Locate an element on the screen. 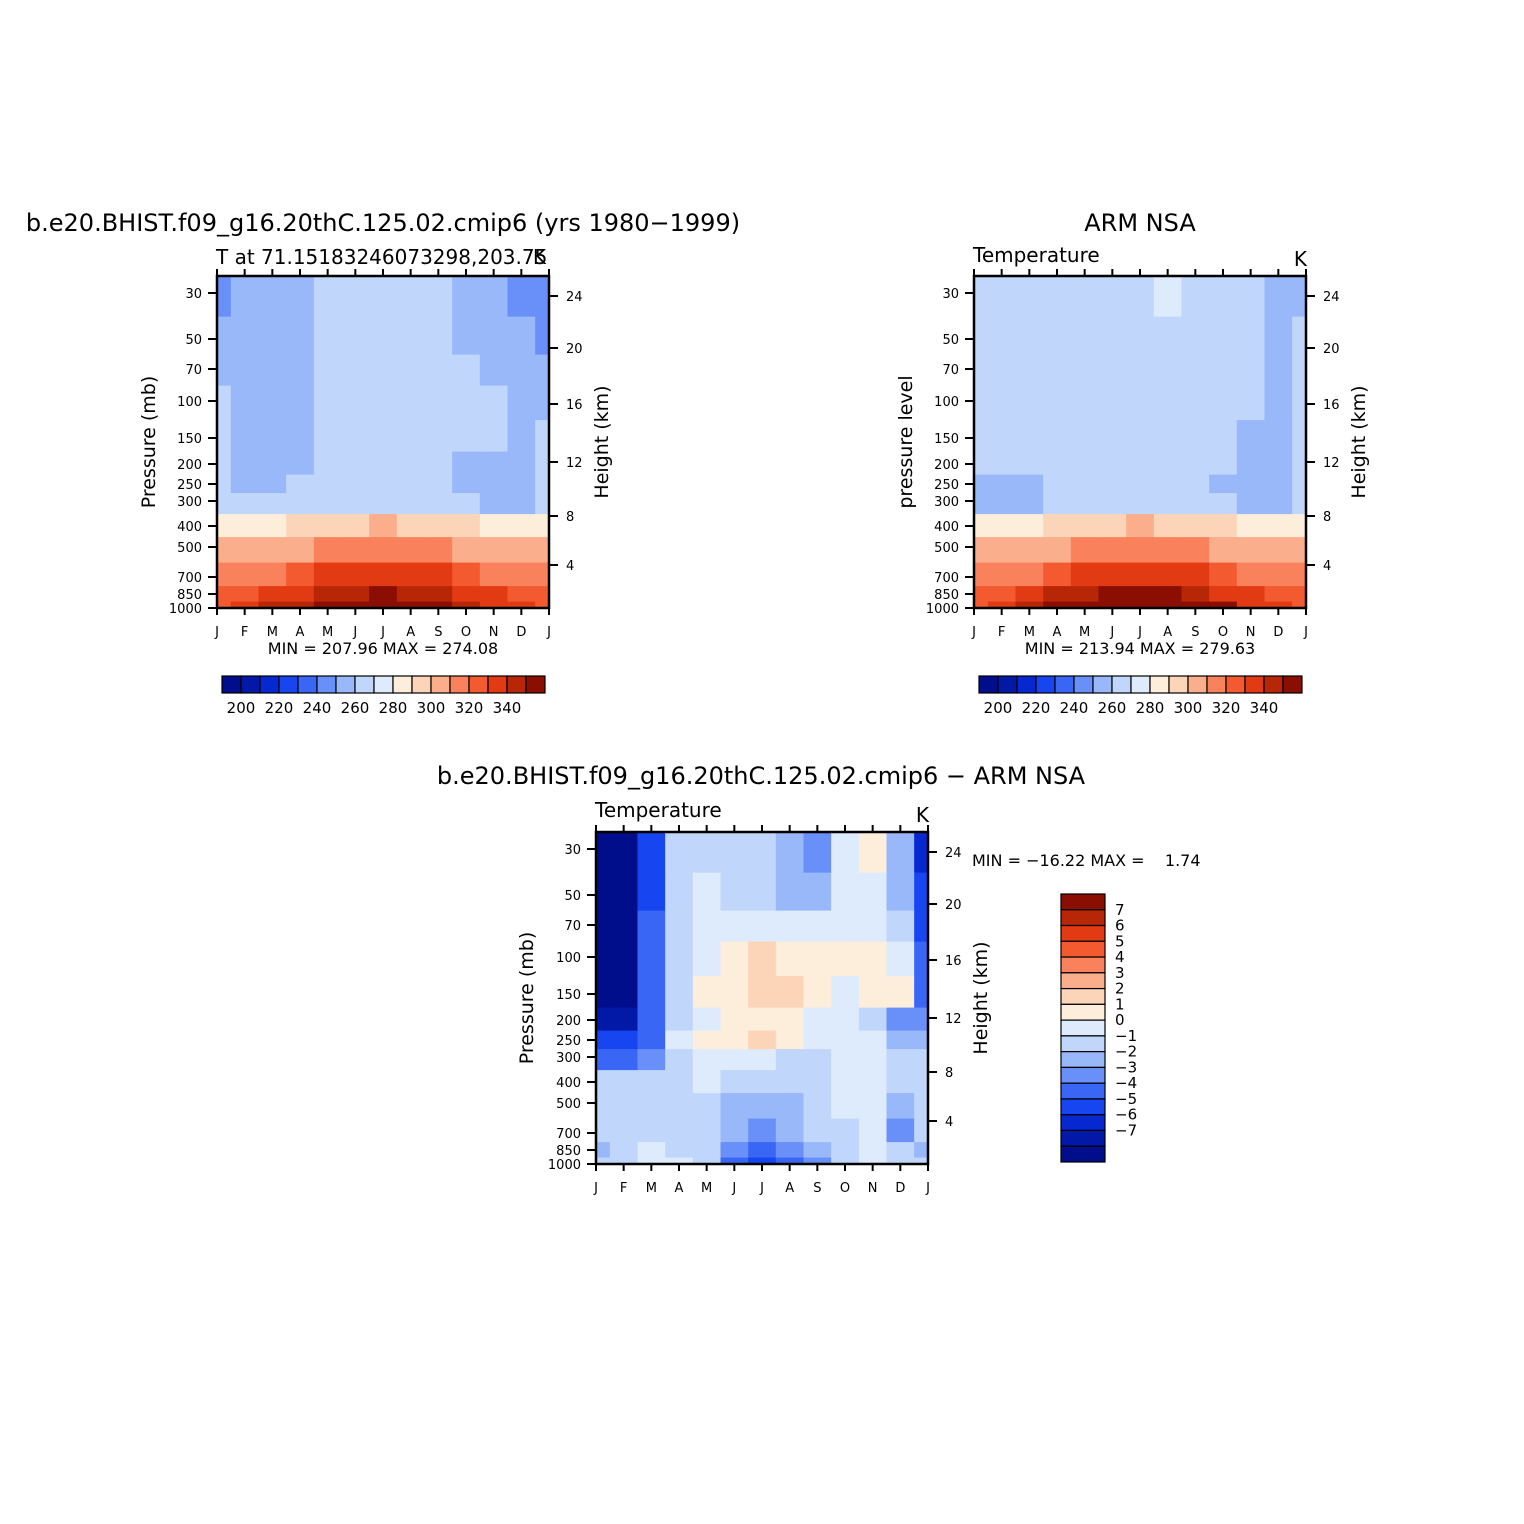 This screenshot has height=1524, width=1524. colorbar-label: −7 is located at coordinates (1126, 1130).